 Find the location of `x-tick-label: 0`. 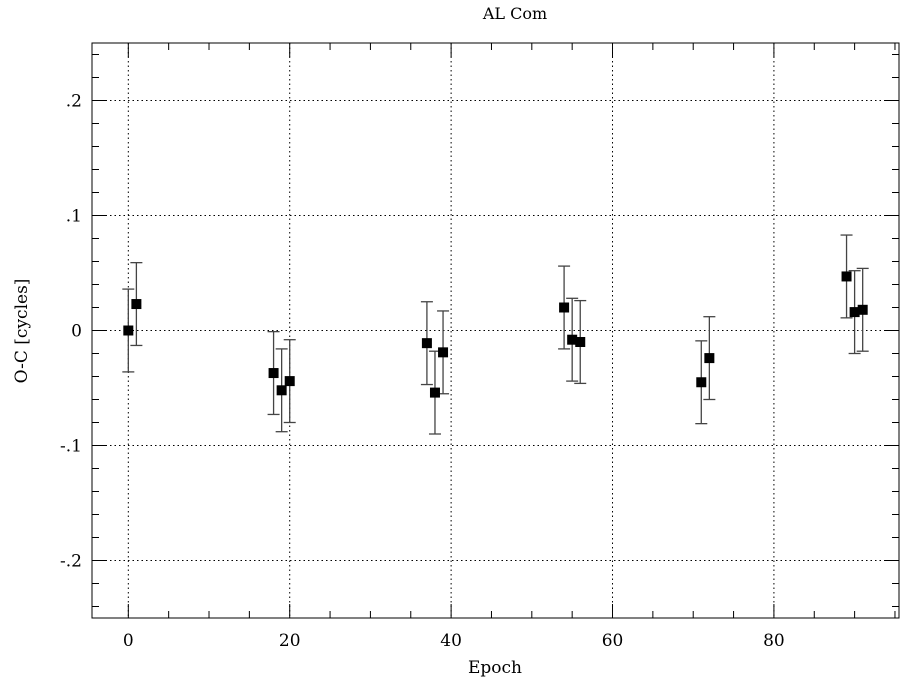

x-tick-label: 0 is located at coordinates (128, 641).